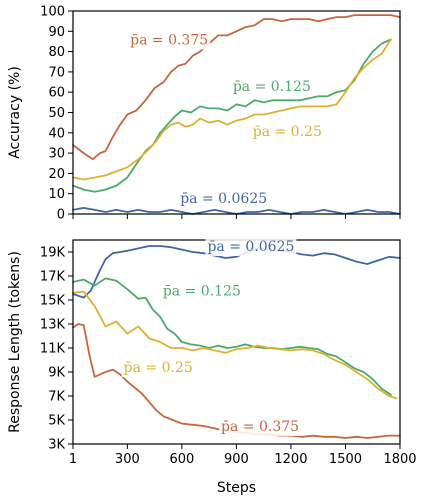  I want to click on y-tick-label: 19K, so click(53, 253).